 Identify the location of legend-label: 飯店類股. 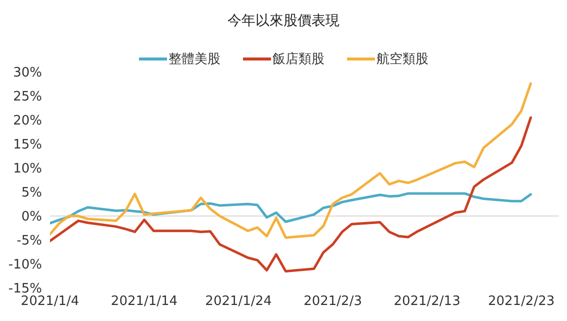
(298, 59).